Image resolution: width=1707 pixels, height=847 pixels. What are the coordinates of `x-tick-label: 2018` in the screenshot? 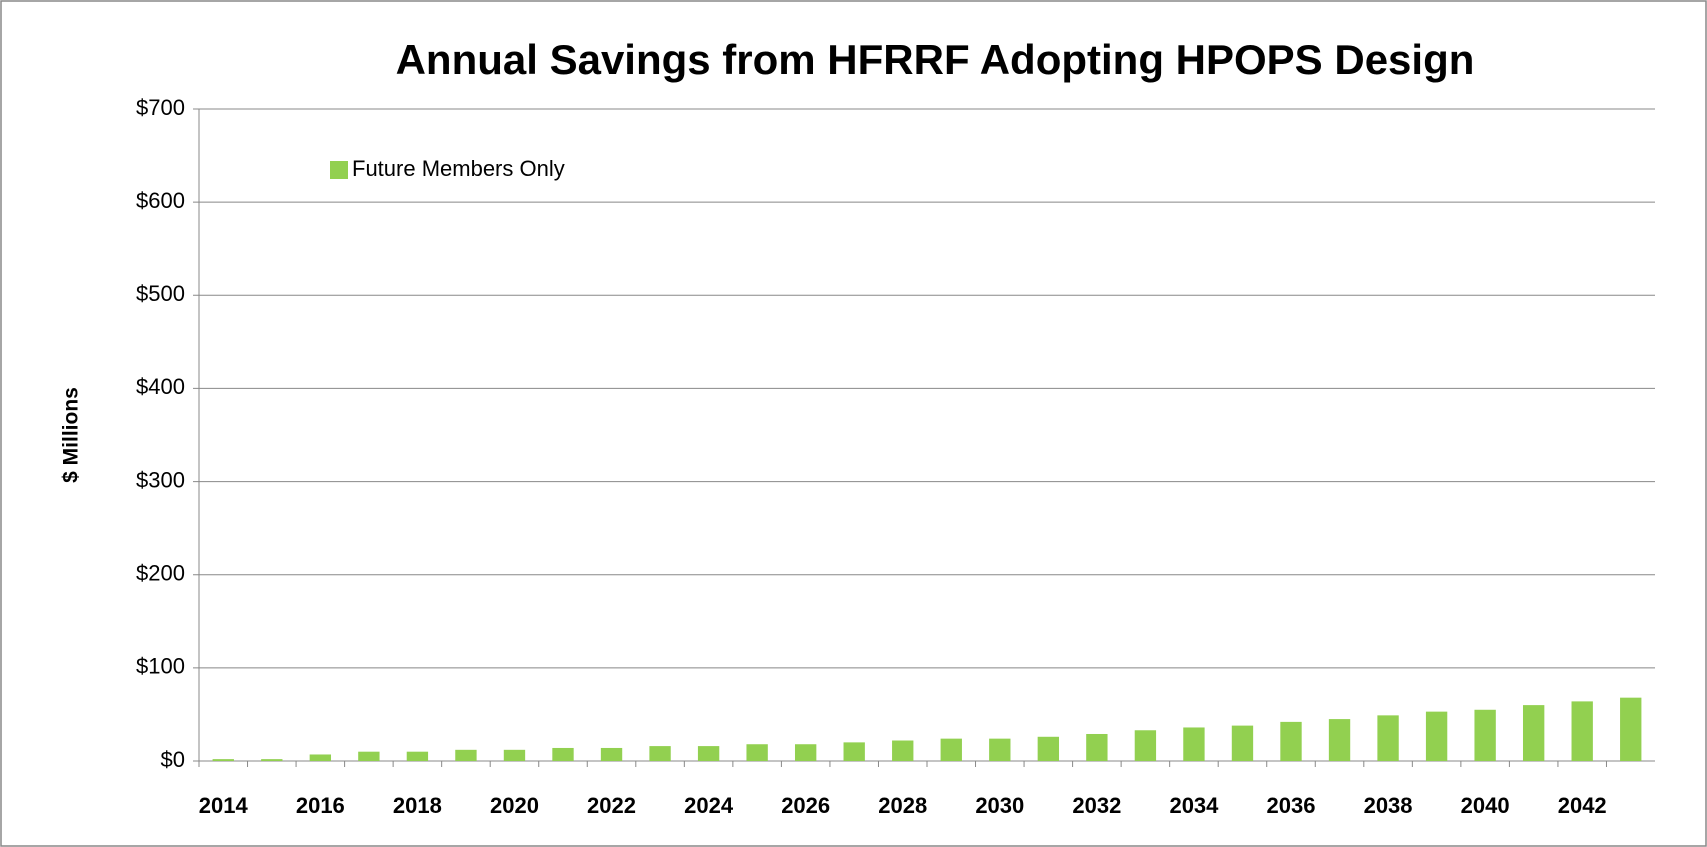 It's located at (417, 805).